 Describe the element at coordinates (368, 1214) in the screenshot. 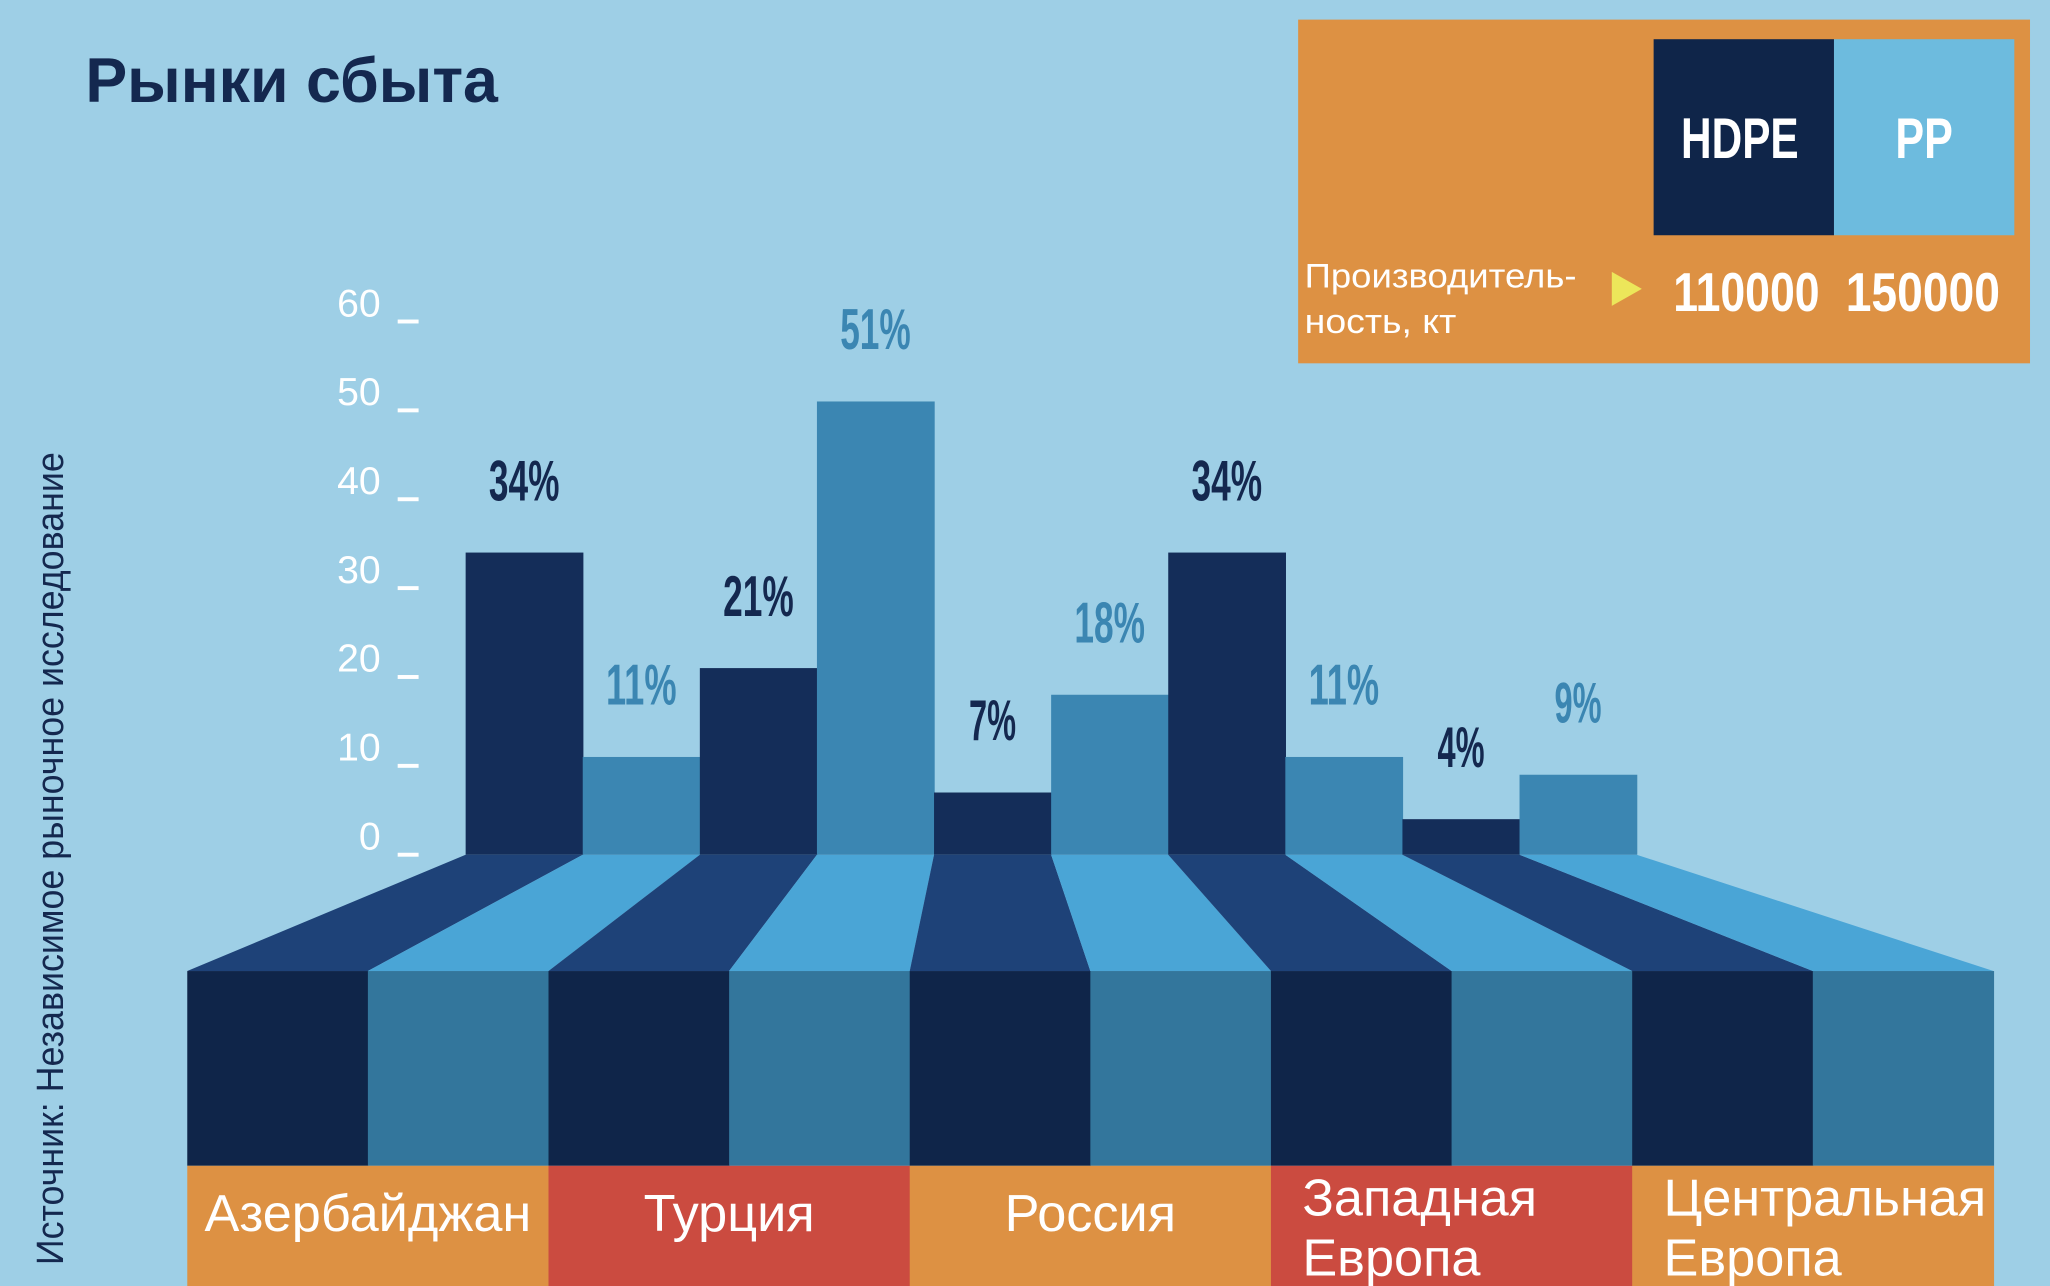

I see `category-label: Азербайджан` at that location.